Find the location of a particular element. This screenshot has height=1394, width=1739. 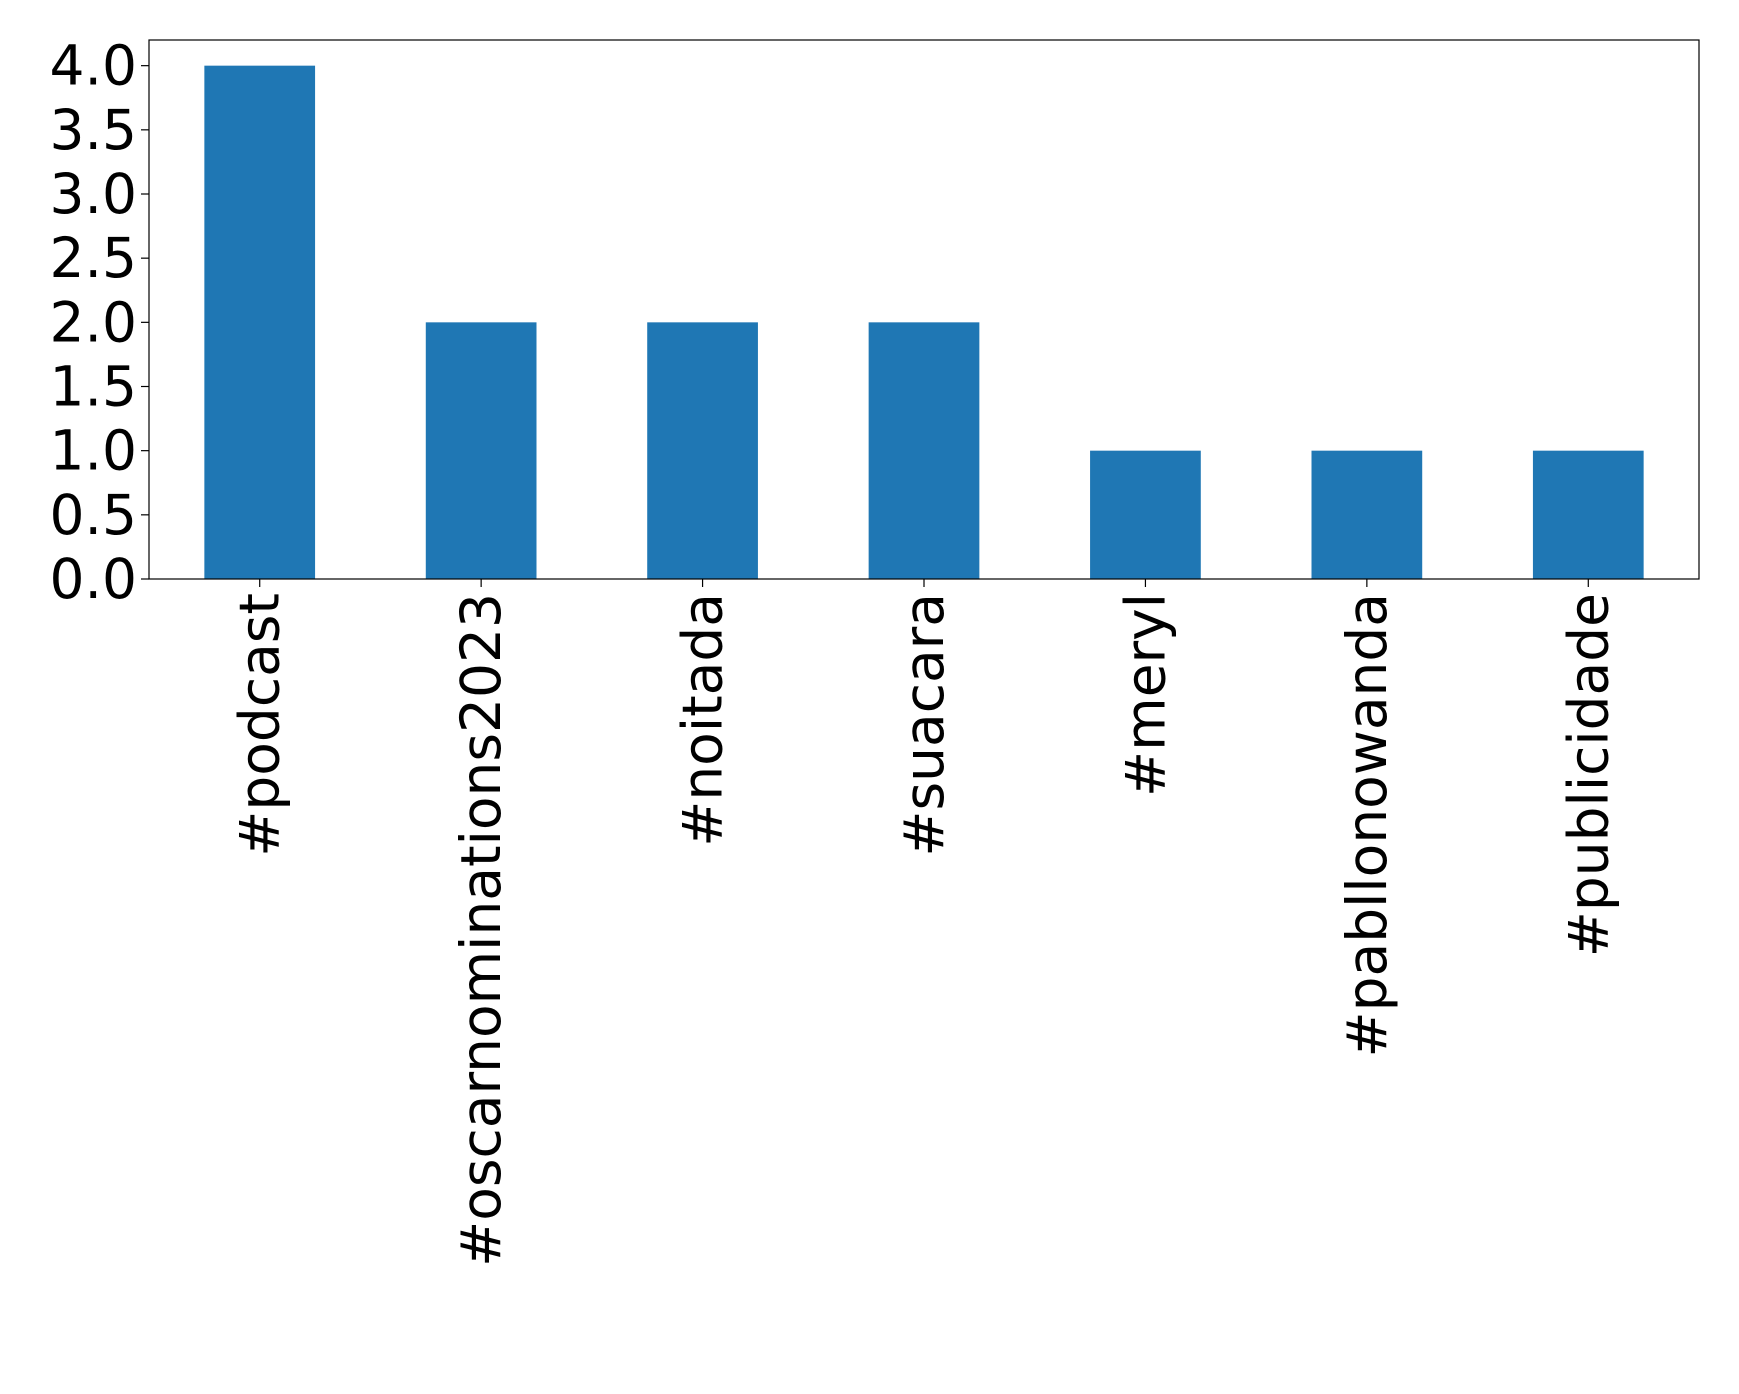

x-tick-label: #podcast is located at coordinates (260, 725).